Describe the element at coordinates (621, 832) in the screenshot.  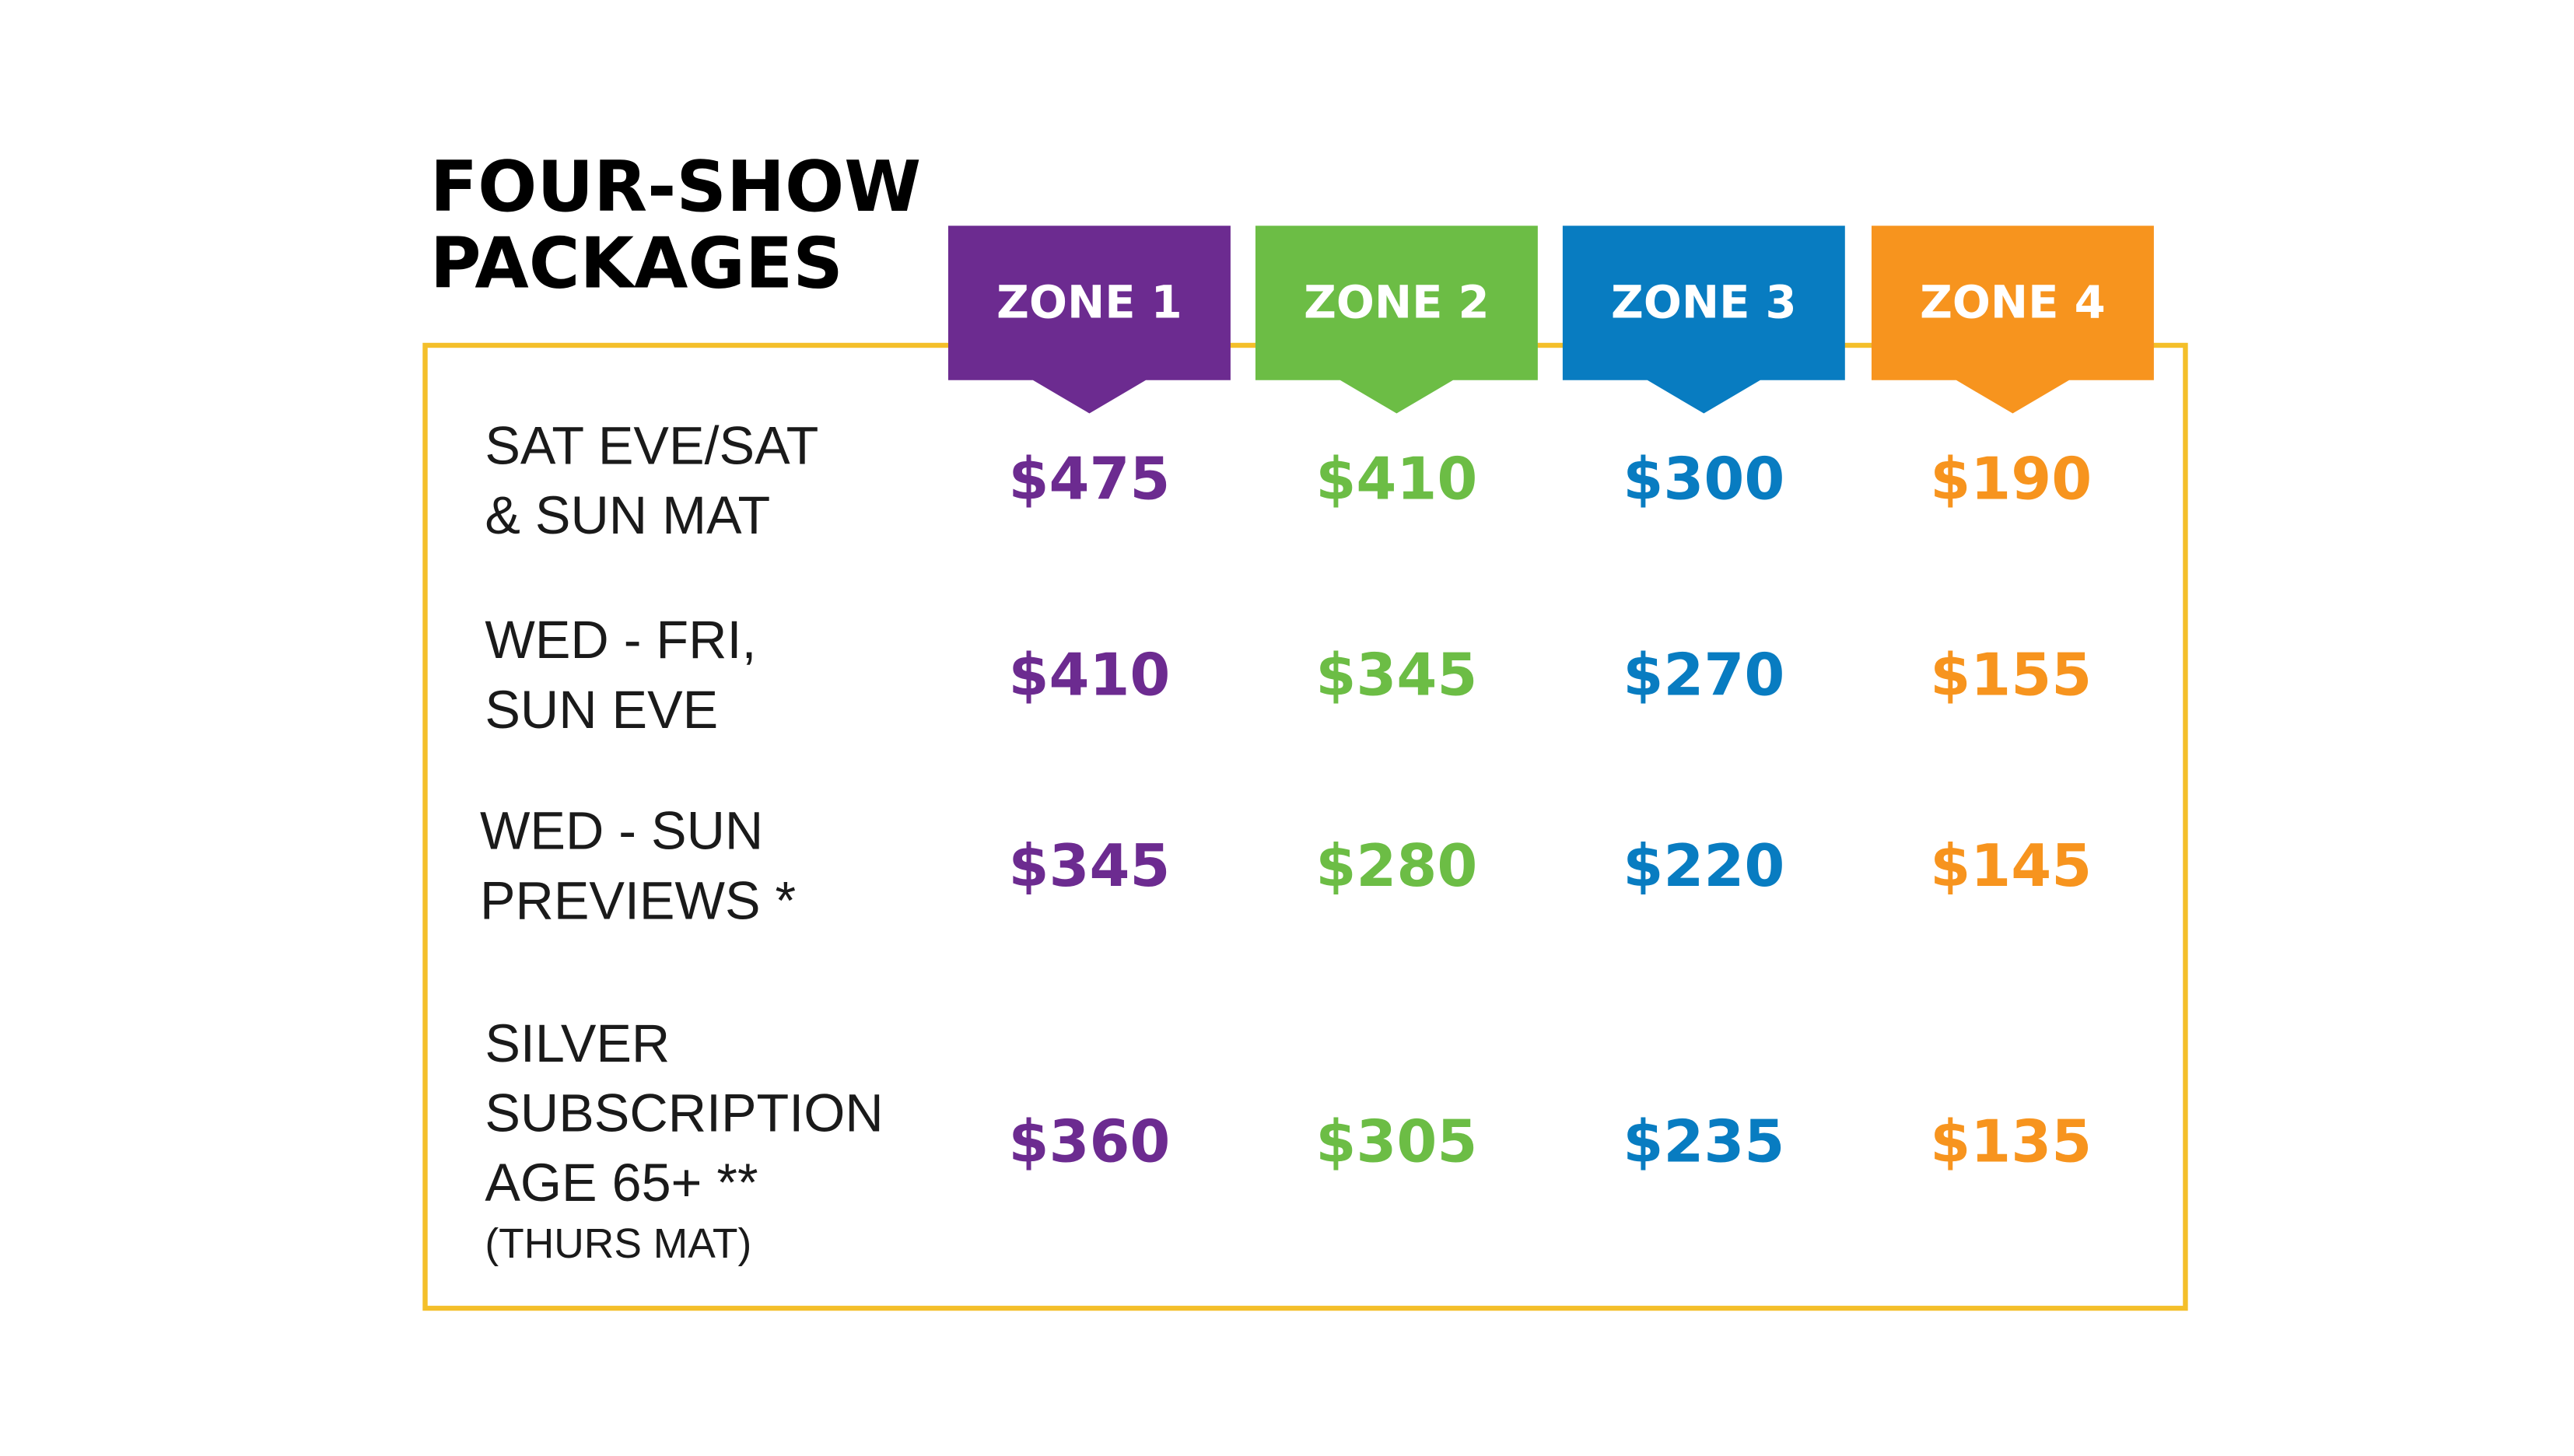
I see `row-label: WED - SUN` at that location.